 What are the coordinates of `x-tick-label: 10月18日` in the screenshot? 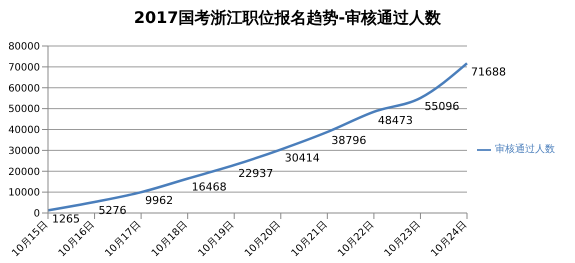 It's located at (170, 239).